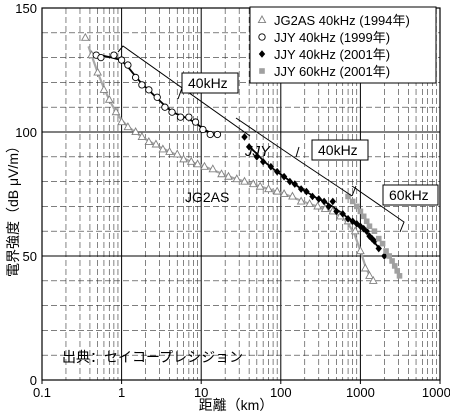 The width and height of the screenshot is (450, 420). I want to click on annotation-box-40khz-2001, so click(340, 150).